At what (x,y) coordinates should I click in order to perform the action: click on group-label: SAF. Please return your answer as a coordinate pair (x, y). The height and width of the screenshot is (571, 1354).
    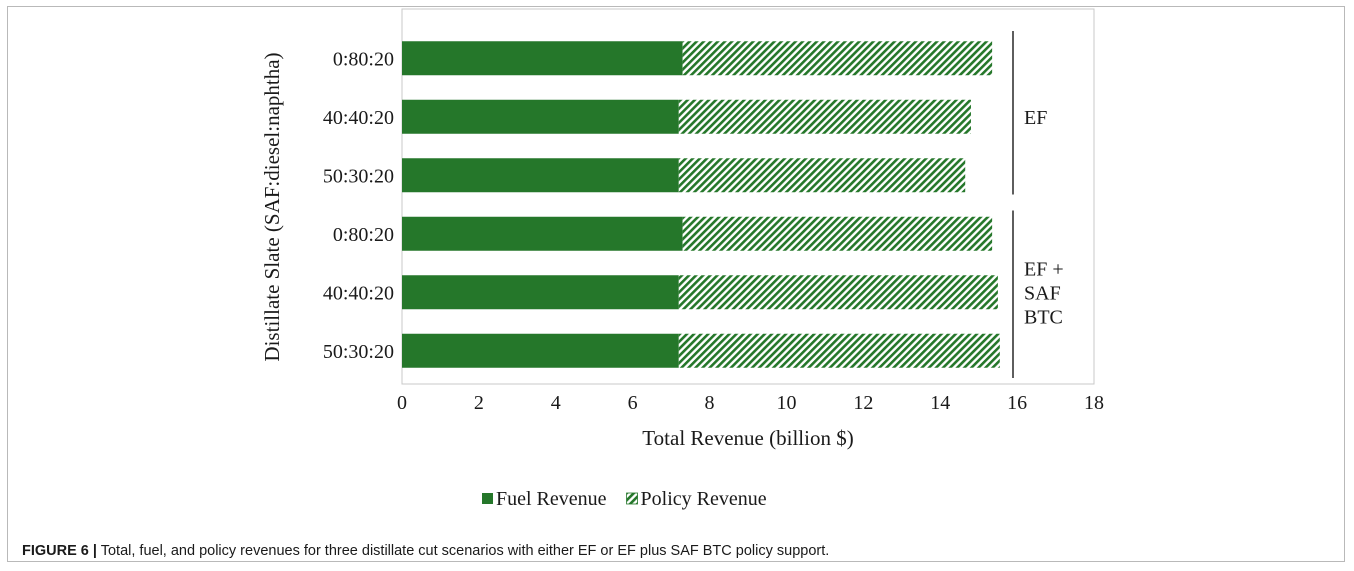
    Looking at the image, I should click on (1042, 293).